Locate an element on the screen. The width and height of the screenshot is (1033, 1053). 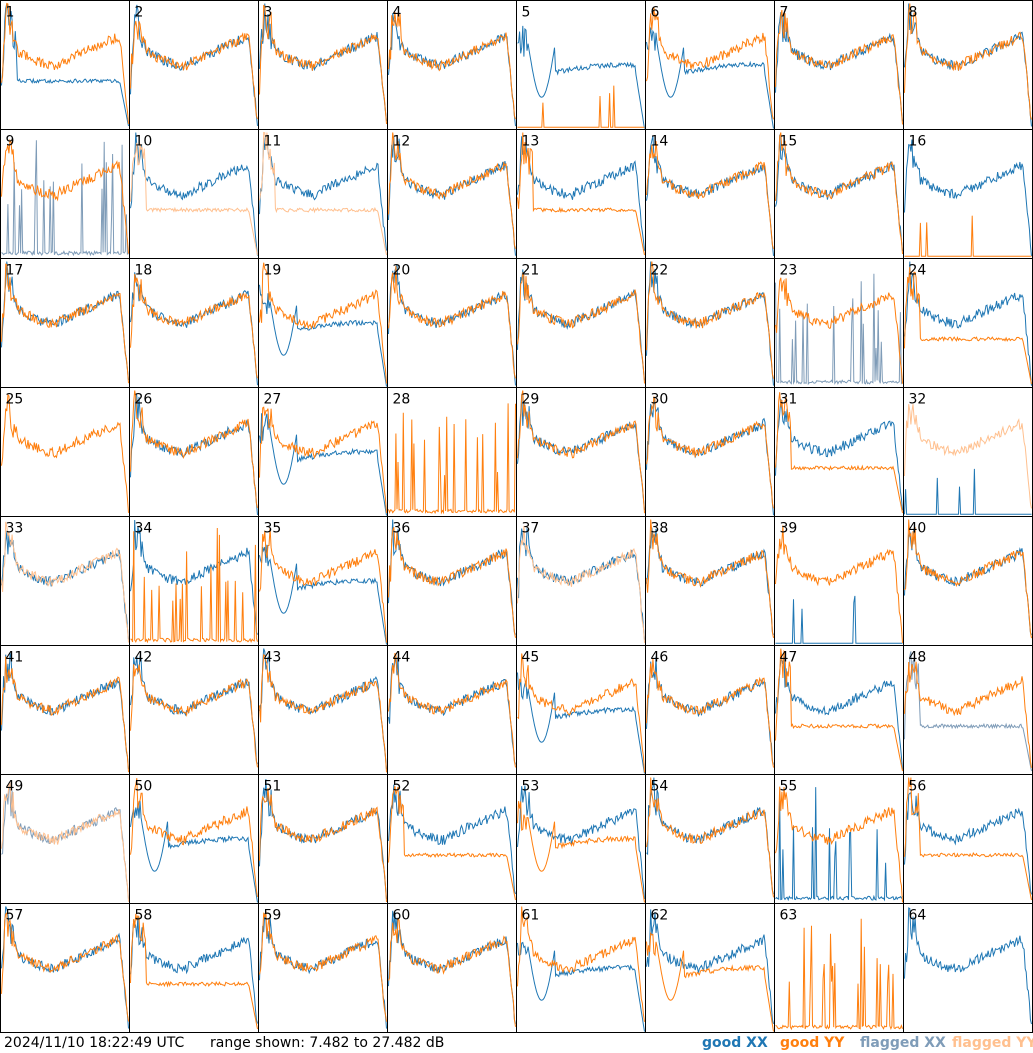
panel-51: 51 is located at coordinates (323, 839).